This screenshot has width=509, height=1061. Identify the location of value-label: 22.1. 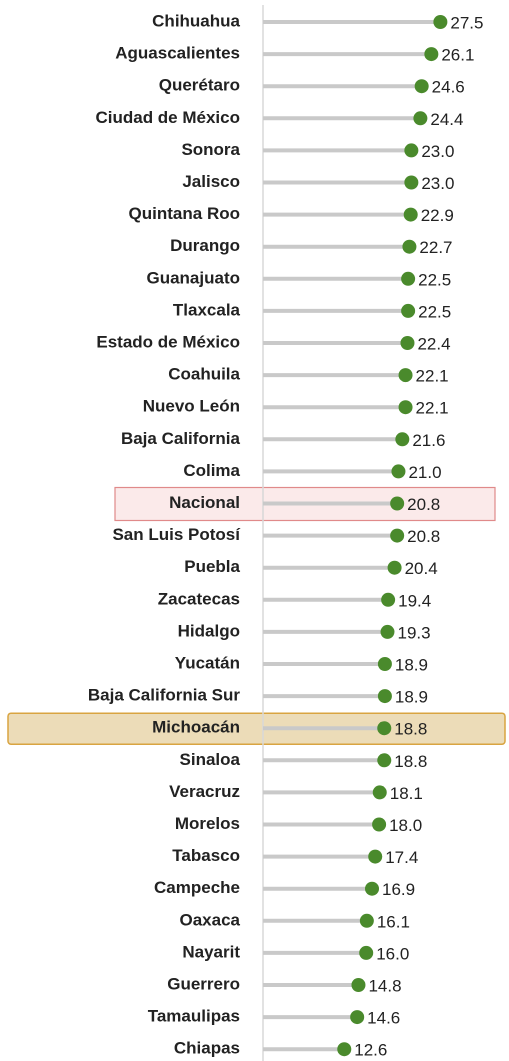
(432, 376).